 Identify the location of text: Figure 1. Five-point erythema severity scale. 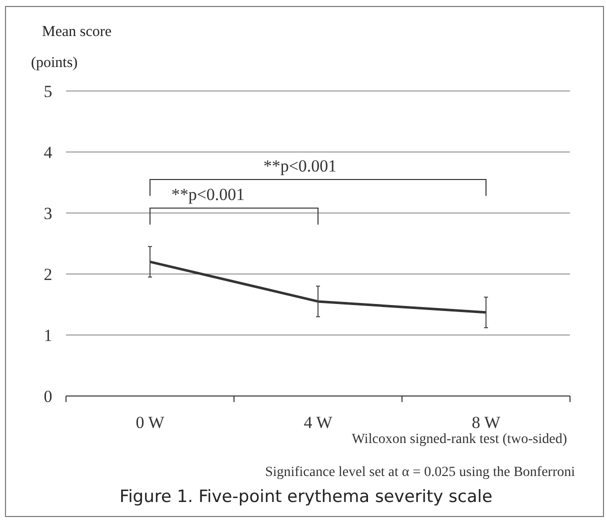
(306, 497).